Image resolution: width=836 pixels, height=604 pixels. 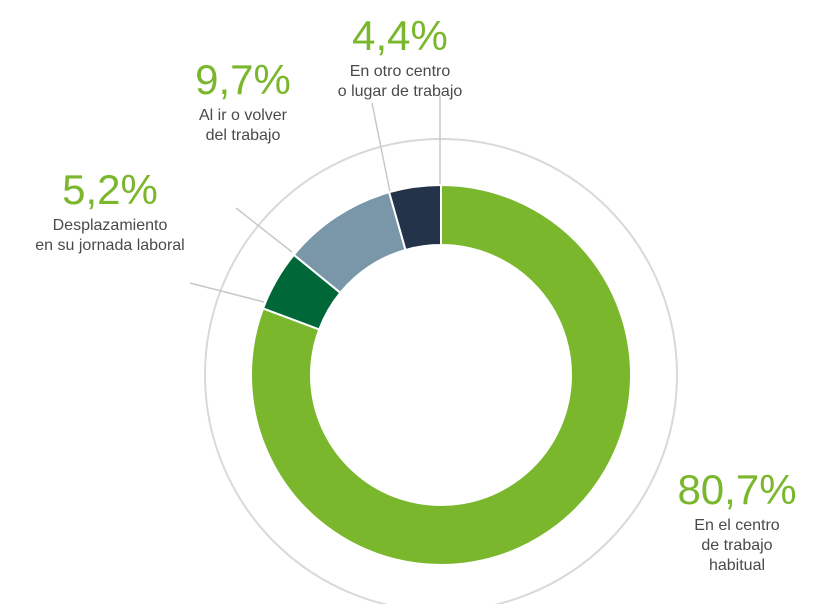 I want to click on value-label: 80,7%, so click(x=737, y=489).